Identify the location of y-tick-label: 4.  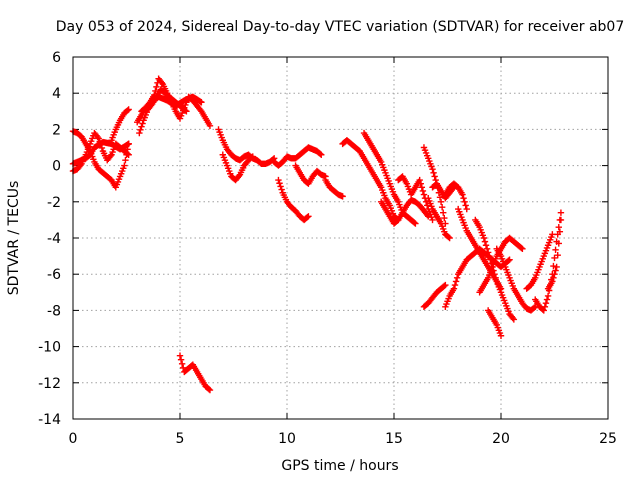
(56, 94).